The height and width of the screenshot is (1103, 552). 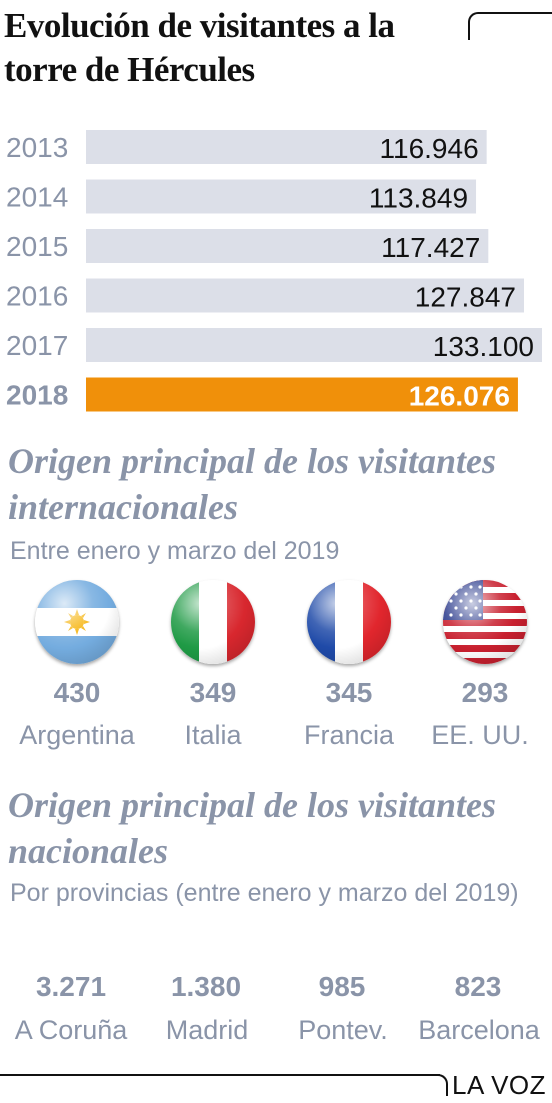 What do you see at coordinates (510, 26) in the screenshot?
I see `corner-bracket` at bounding box center [510, 26].